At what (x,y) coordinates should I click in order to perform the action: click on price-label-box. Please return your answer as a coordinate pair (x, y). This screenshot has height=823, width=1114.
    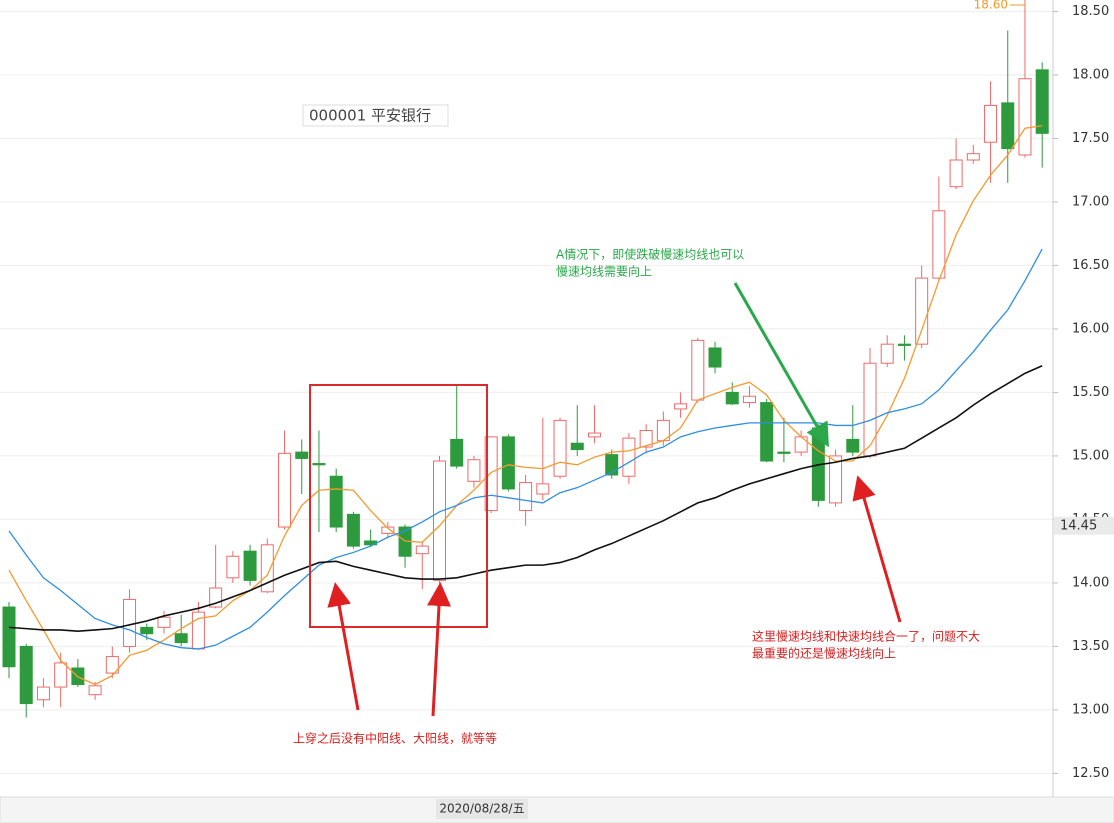
    Looking at the image, I should click on (1084, 525).